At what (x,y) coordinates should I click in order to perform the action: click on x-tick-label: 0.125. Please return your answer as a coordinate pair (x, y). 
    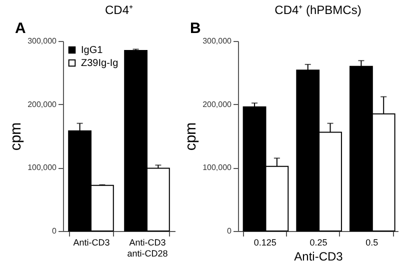
    Looking at the image, I should click on (265, 243).